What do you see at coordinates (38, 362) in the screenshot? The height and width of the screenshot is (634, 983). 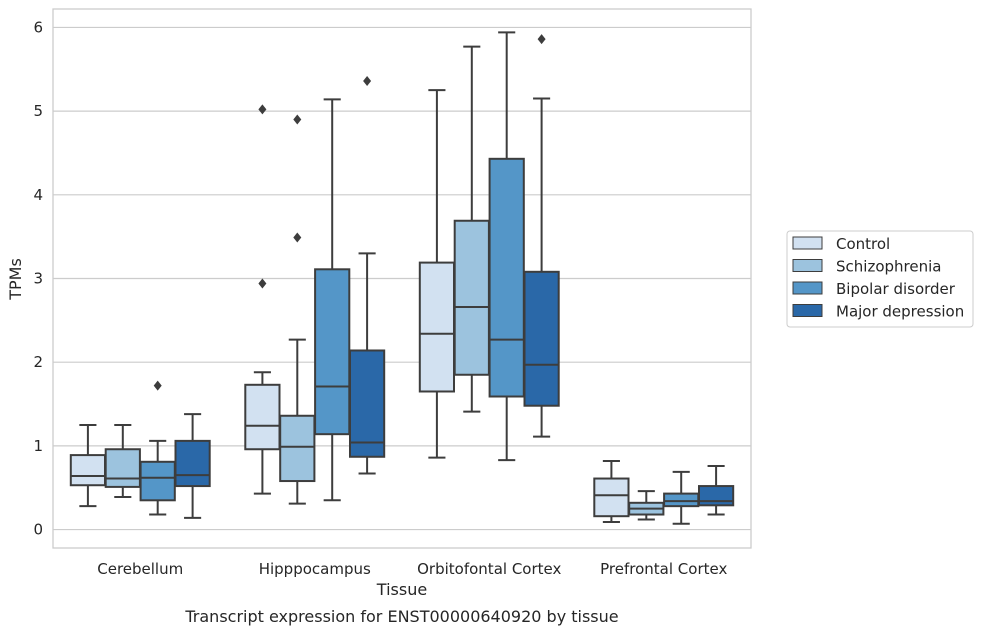 I see `y-tick-label: 2` at bounding box center [38, 362].